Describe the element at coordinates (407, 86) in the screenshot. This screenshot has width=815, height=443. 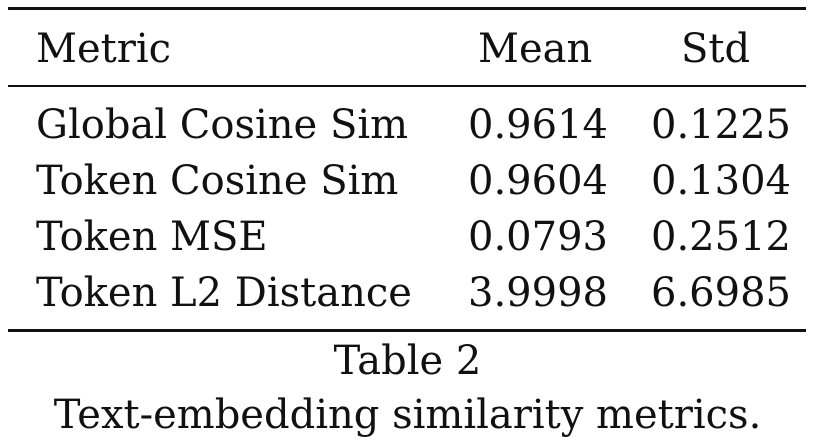
I see `table-header-rule` at that location.